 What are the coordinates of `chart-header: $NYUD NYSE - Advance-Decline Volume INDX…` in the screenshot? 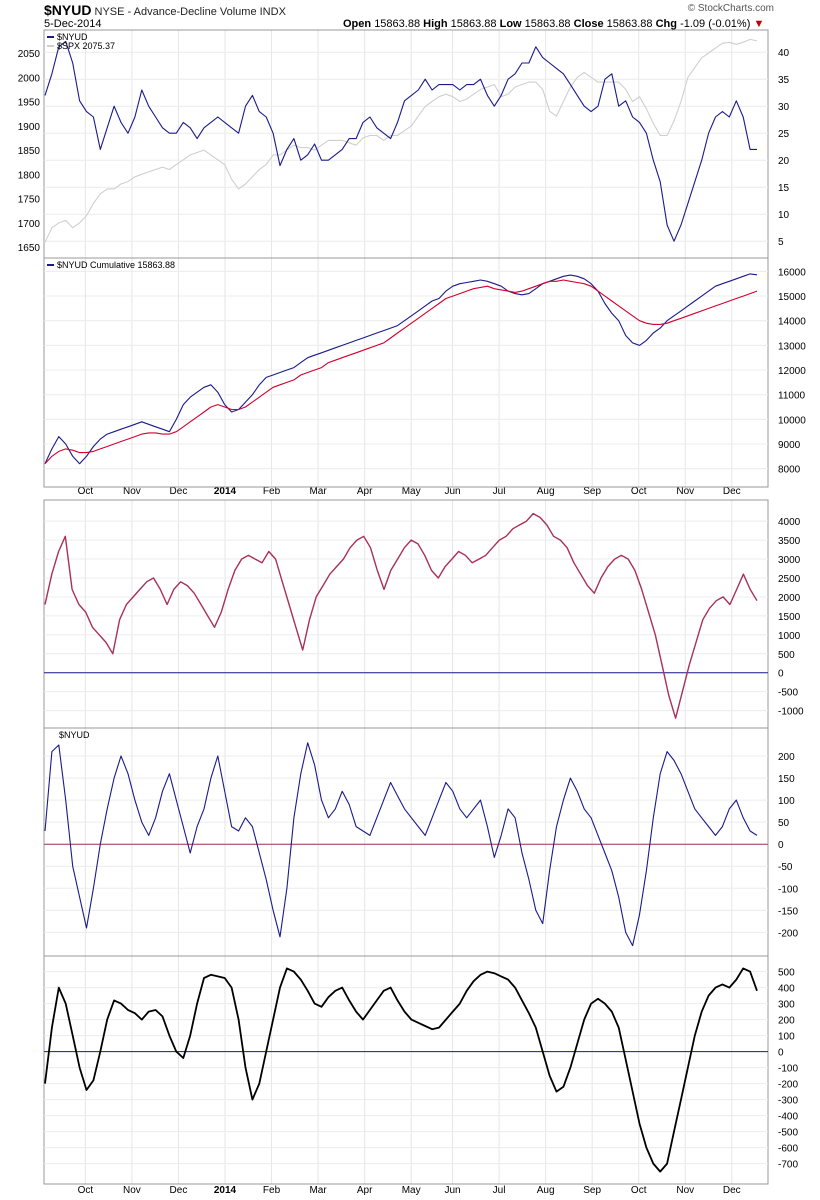 It's located at (410, 17).